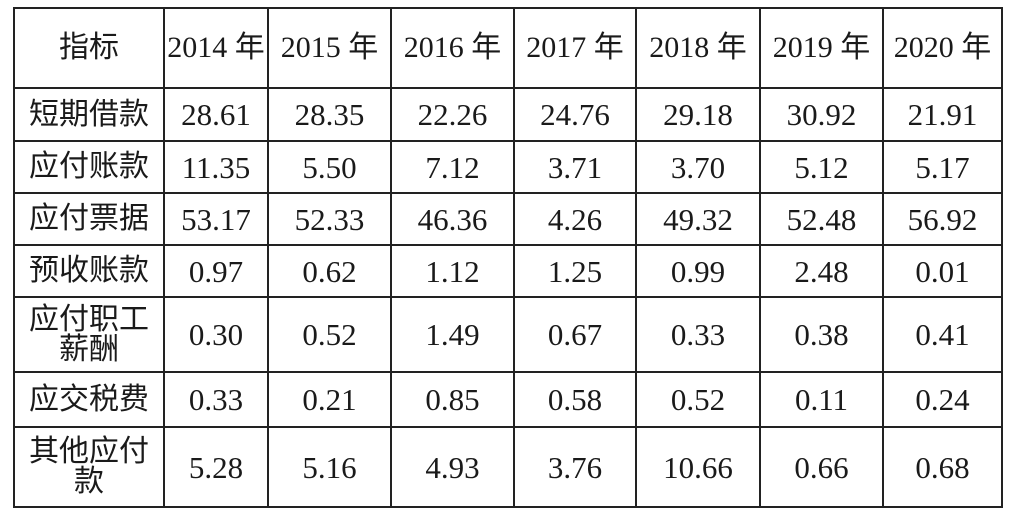  I want to click on row-label: 短期借款, so click(89, 114).